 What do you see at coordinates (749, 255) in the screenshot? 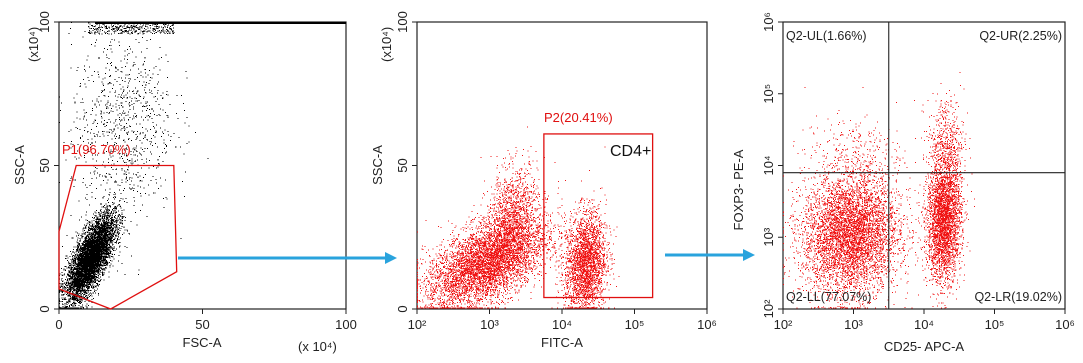
I see `arrow-2-head` at bounding box center [749, 255].